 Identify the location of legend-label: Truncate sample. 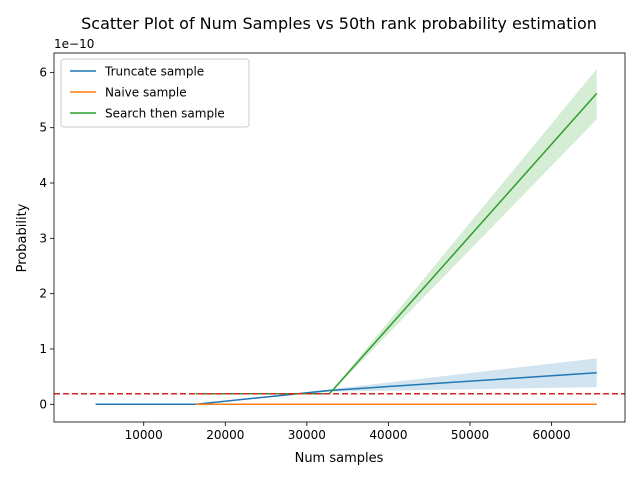
(154, 72).